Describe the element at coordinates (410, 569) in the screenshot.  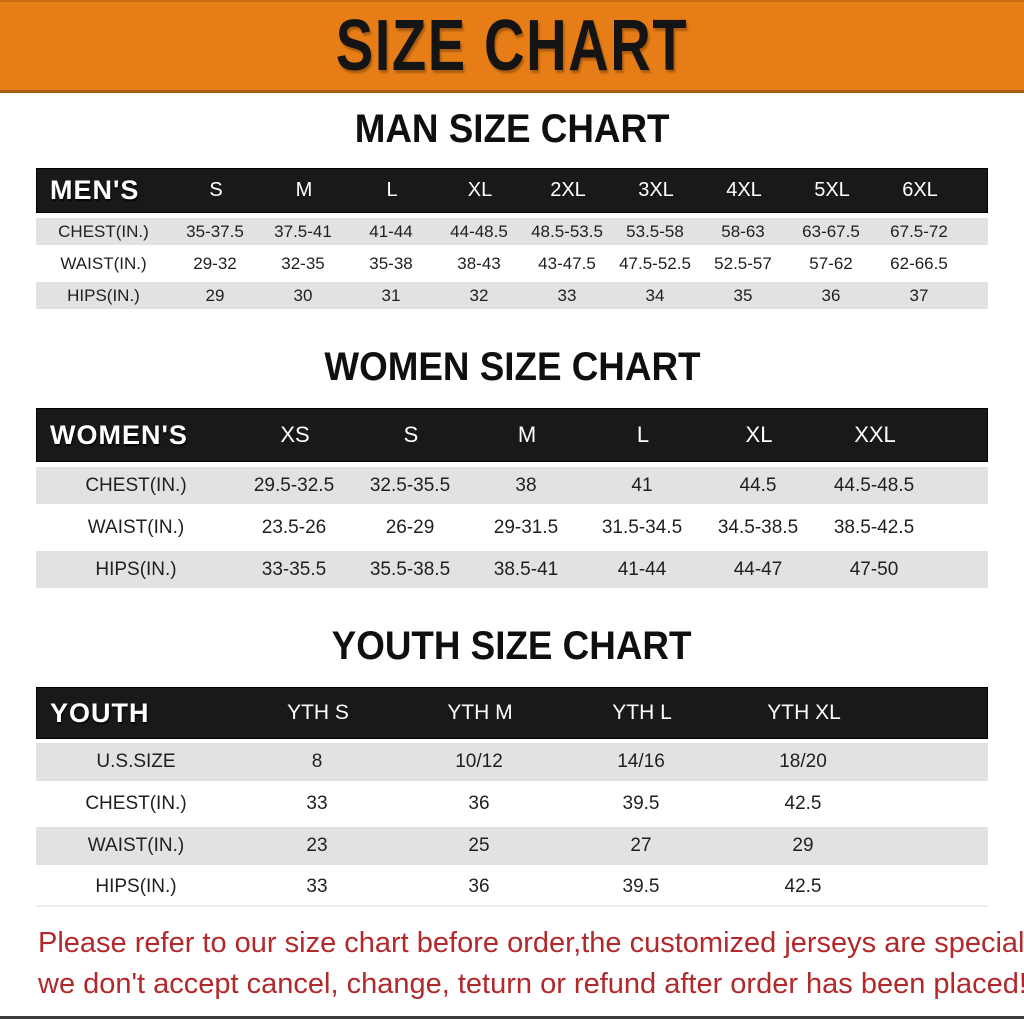
I see `size-cell: 35.5-38.5` at that location.